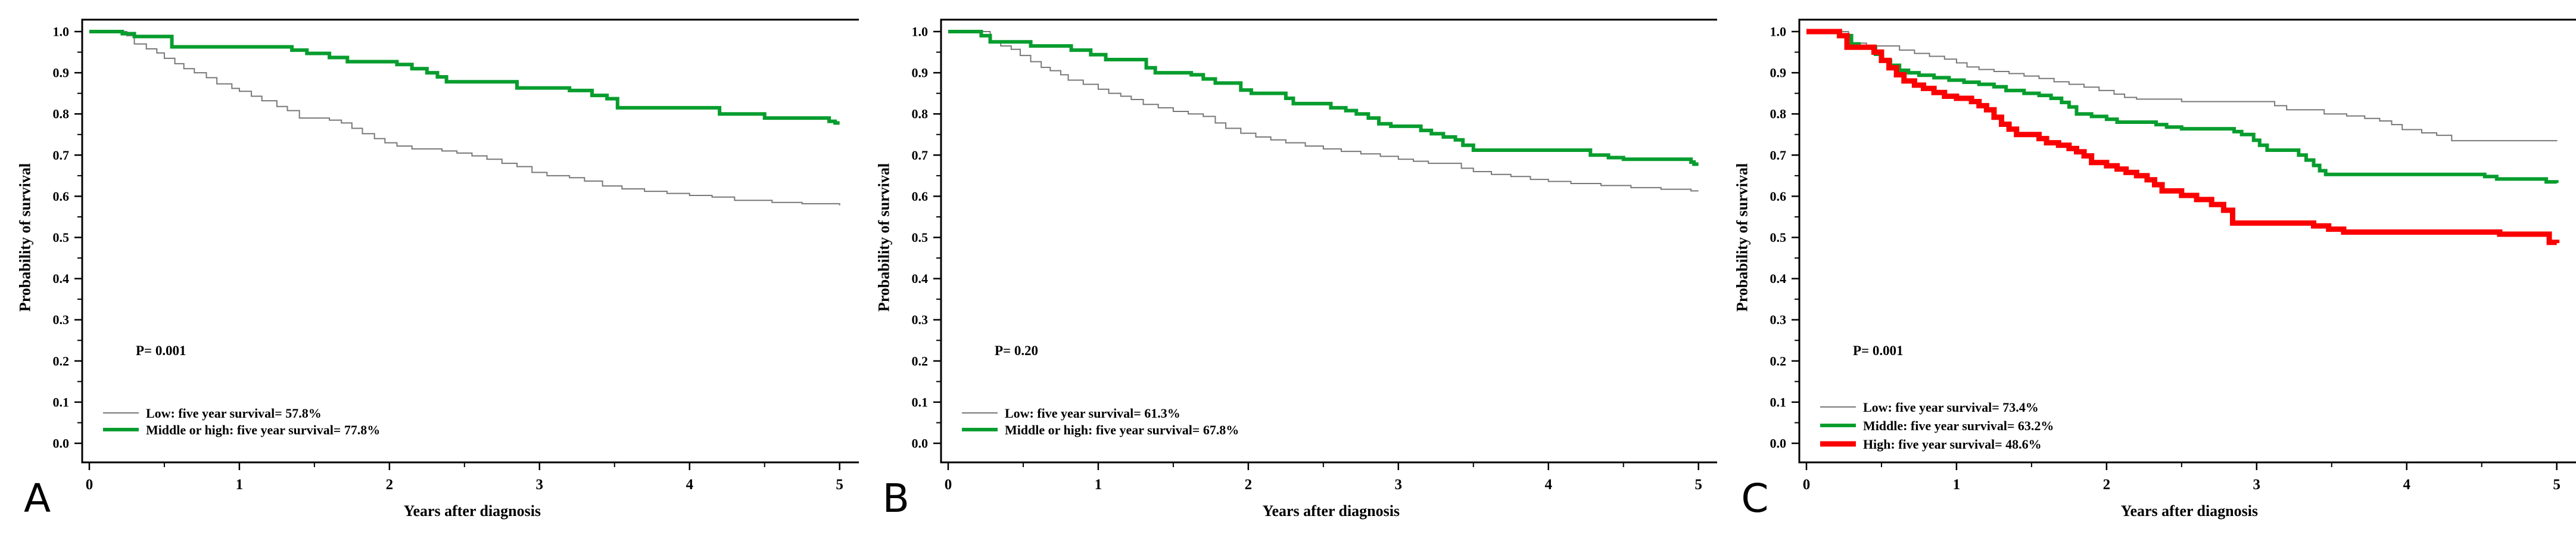  I want to click on legend-label-low: Low: five year survival= 61.3%, so click(1092, 413).